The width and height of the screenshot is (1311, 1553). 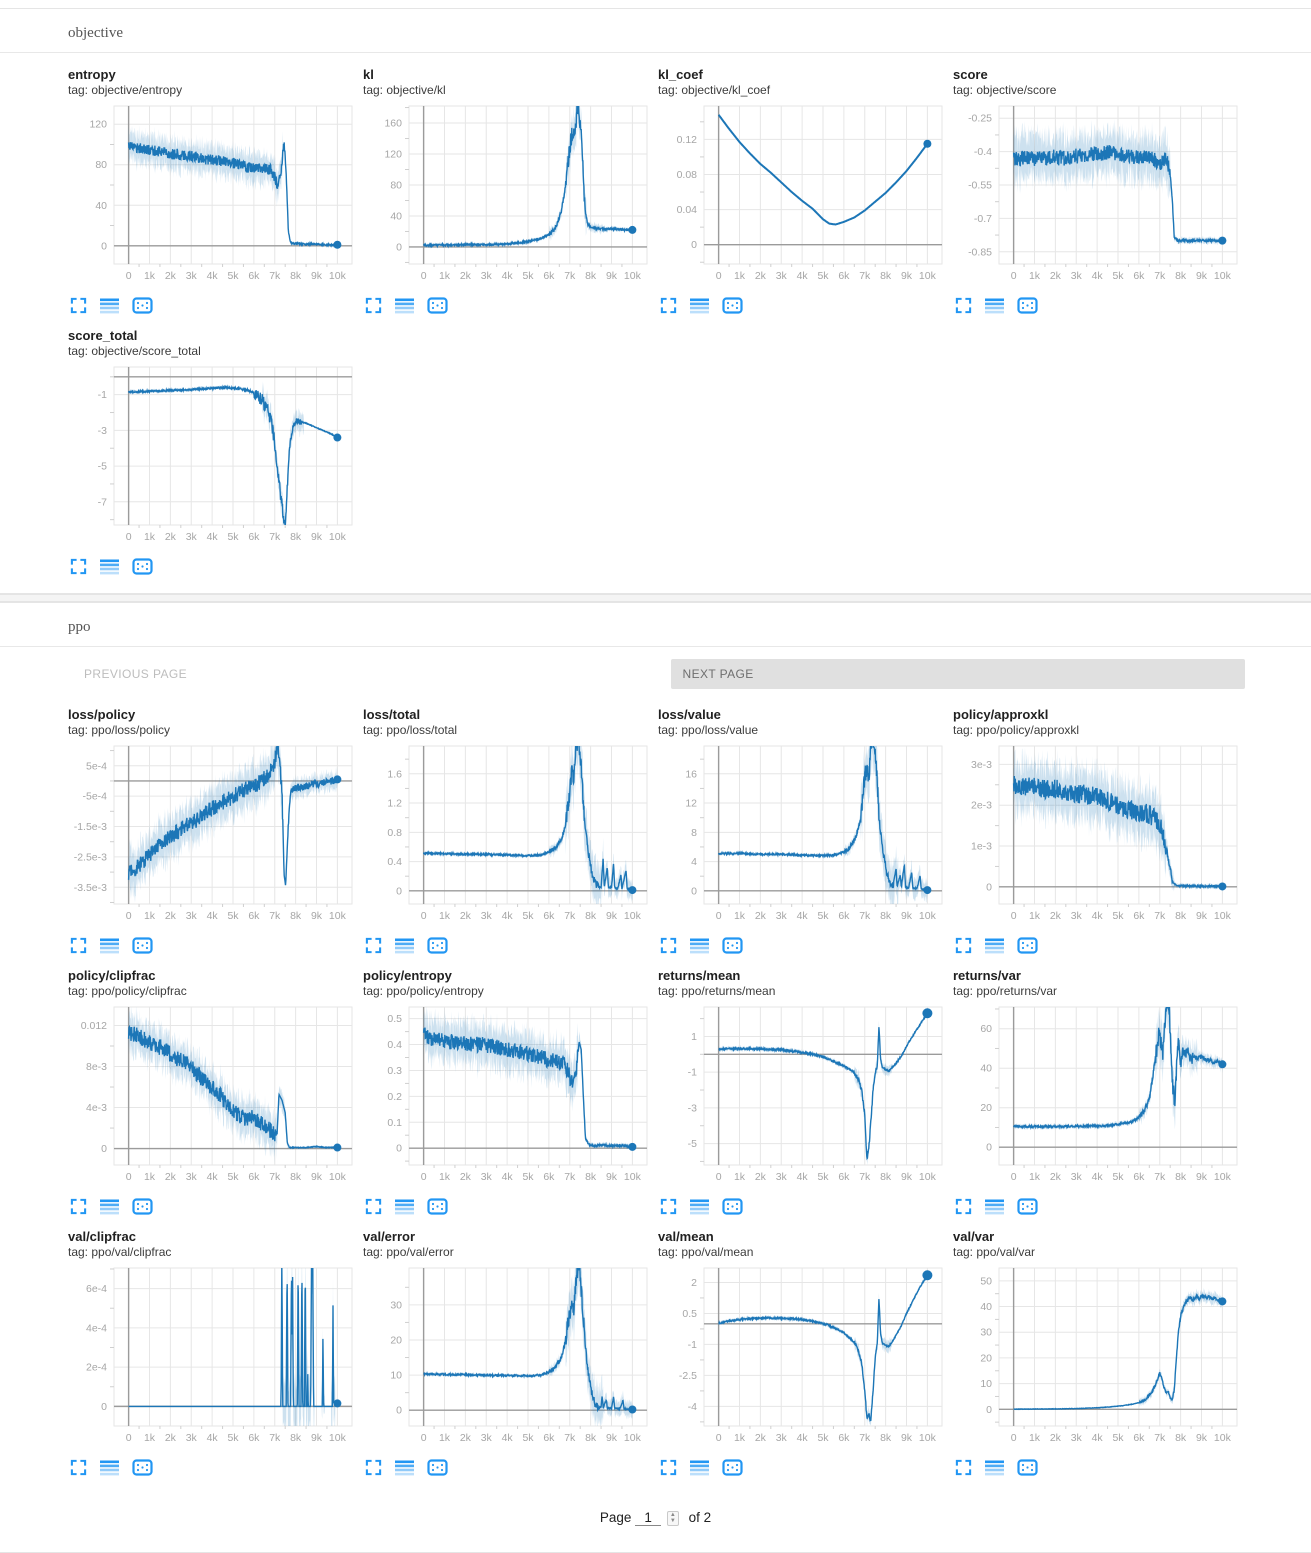 What do you see at coordinates (508, 834) in the screenshot?
I see `scalar-chart: 0 1k 2k 3k 4k 5k 6k 7k 8k 9k 10k 0 0.4 0.8 1.2 1.6` at bounding box center [508, 834].